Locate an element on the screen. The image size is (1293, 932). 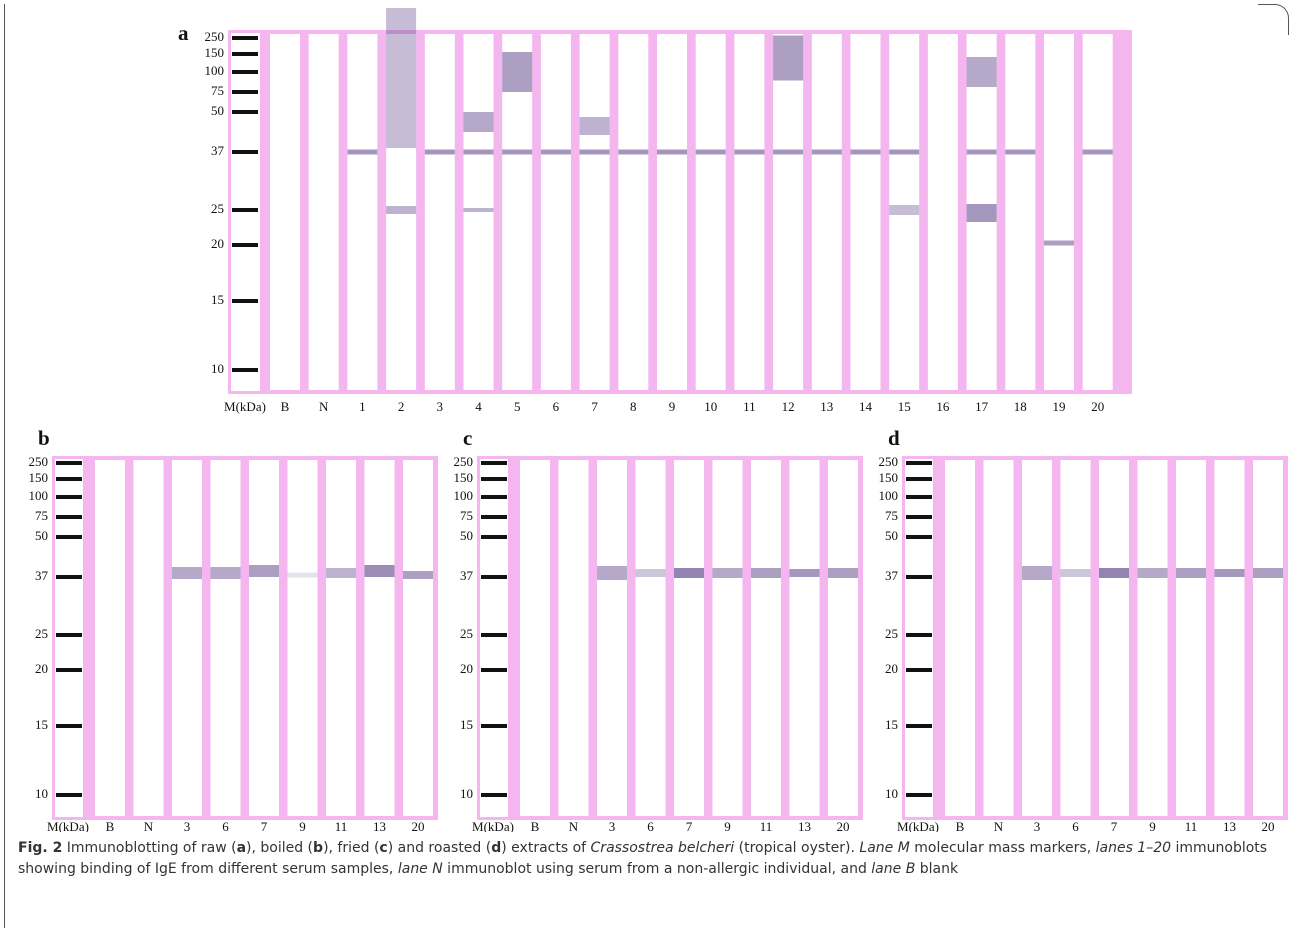
lane-label: 17 is located at coordinates (982, 406).